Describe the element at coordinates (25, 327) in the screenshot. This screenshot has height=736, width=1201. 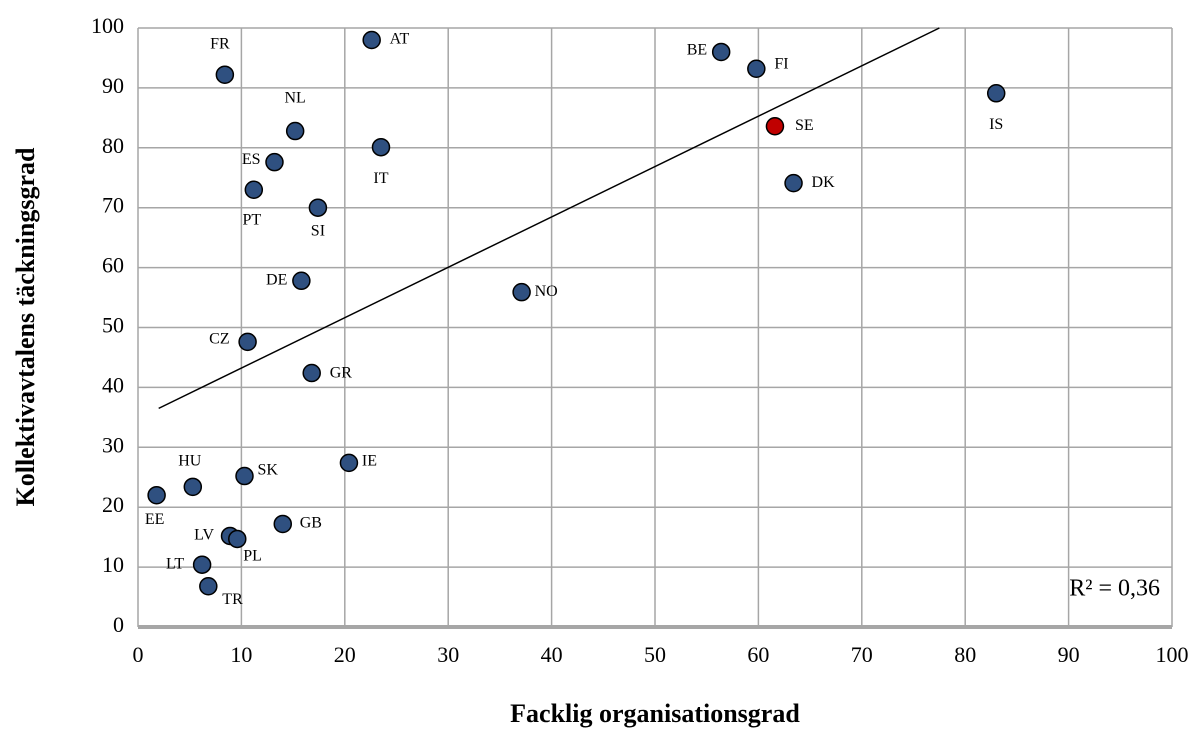
I see `y-axis-title: Kollektivavtalens täckningsgrad` at that location.